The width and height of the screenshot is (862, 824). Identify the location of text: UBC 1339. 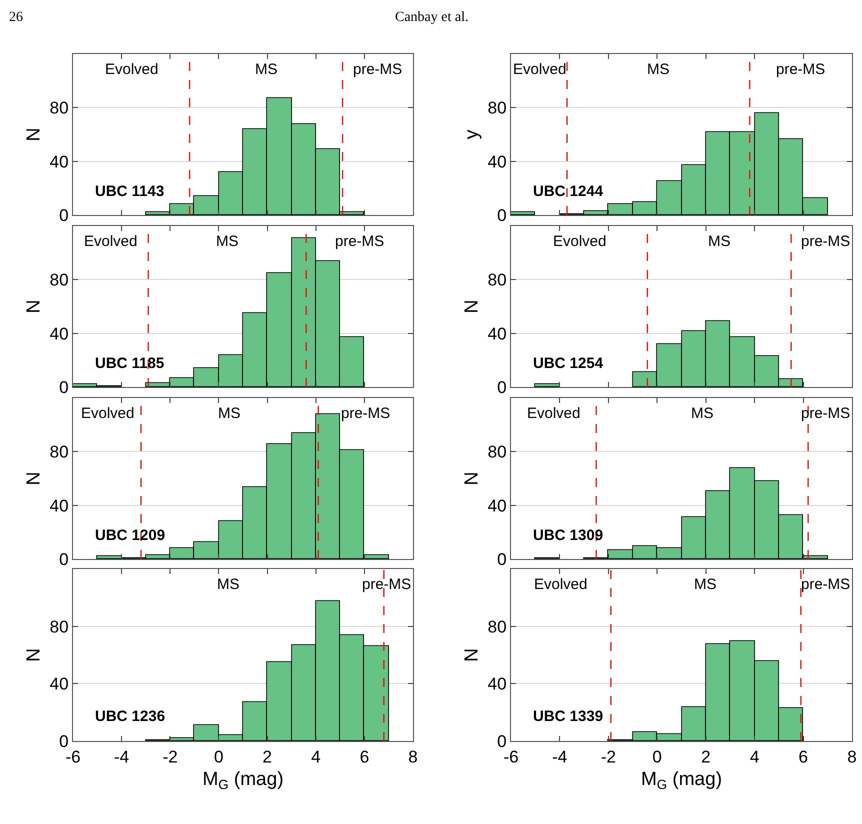
(568, 716).